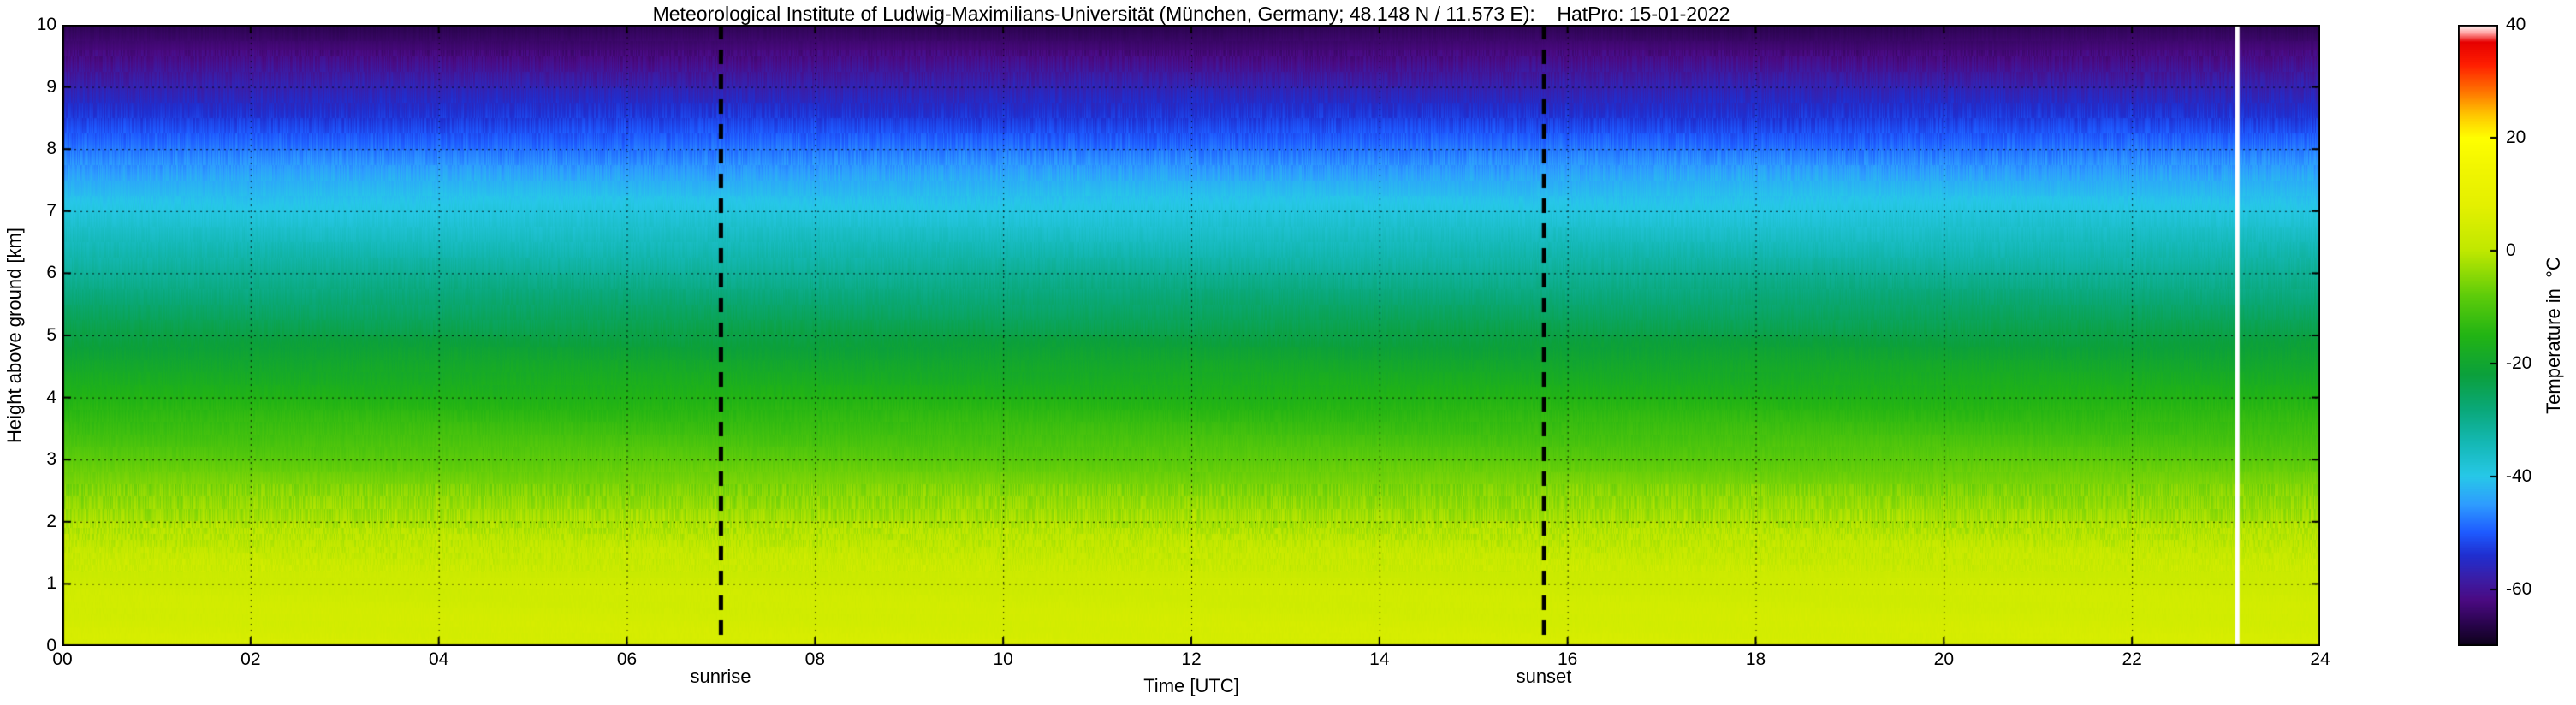 Image resolution: width=2576 pixels, height=705 pixels. Describe the element at coordinates (46, 24) in the screenshot. I see `y-tick-label: 10` at that location.